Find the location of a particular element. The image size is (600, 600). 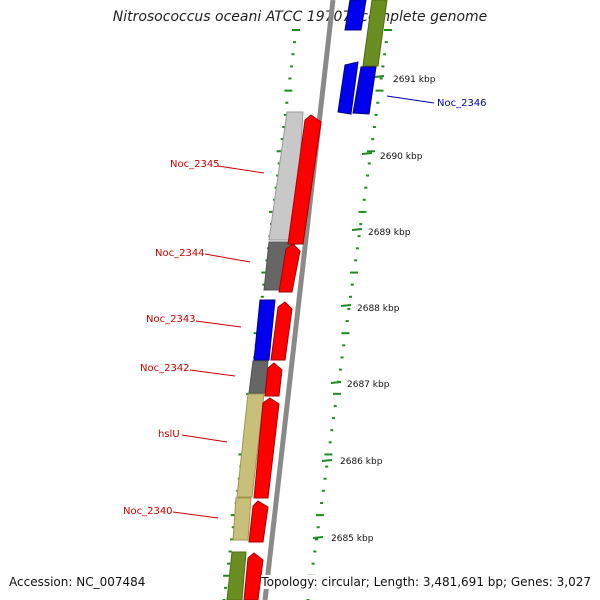

gene-label-hslu: hslU is located at coordinates (169, 434).